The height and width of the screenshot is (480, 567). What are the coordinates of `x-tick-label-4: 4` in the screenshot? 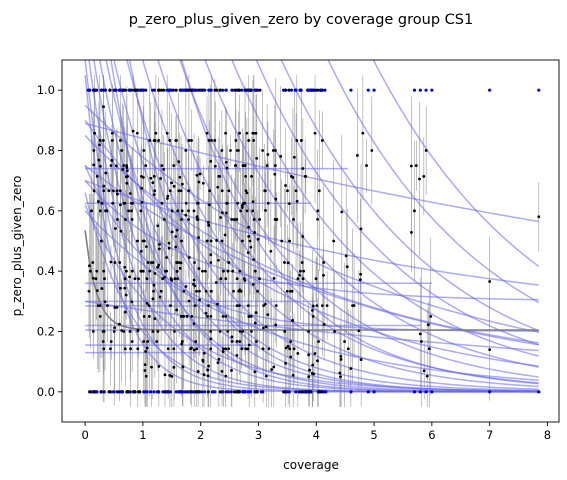 It's located at (316, 435).